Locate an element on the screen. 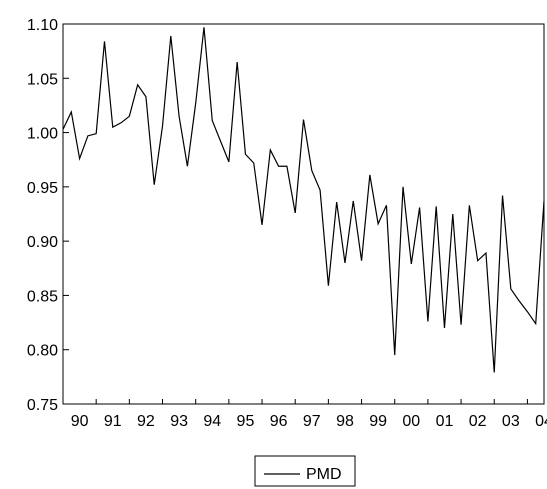 The width and height of the screenshot is (547, 489). y-tick-label: 1.10 is located at coordinates (42, 25).